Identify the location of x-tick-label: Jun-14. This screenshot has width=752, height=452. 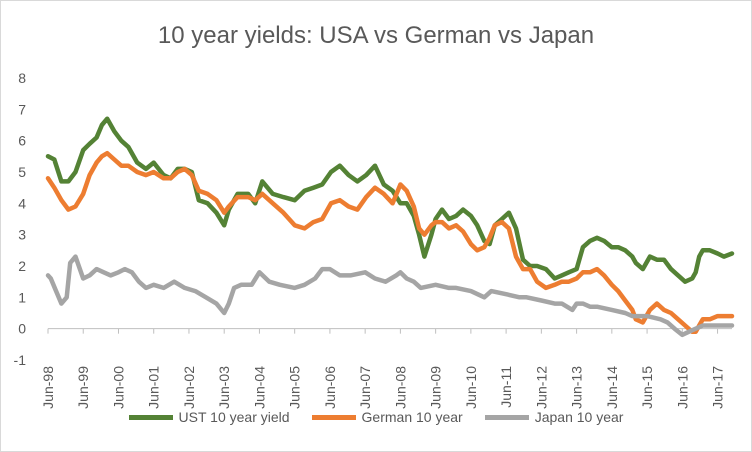
(612, 387).